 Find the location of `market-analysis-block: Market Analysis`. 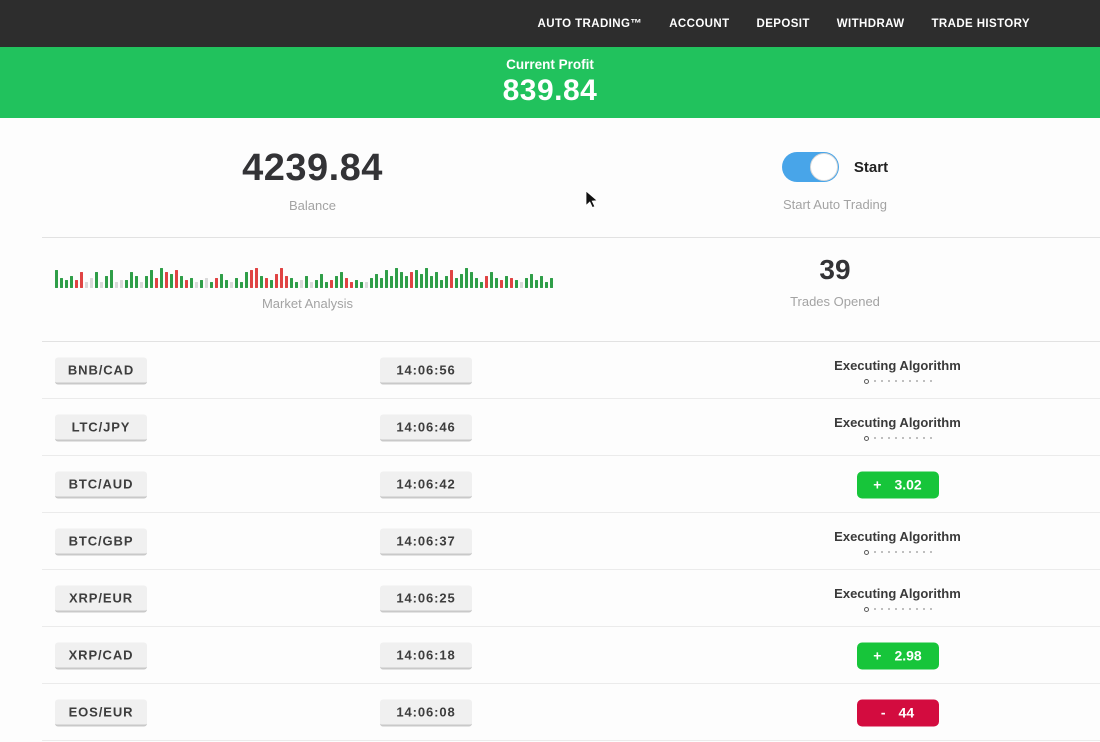

market-analysis-block: Market Analysis is located at coordinates (307, 284).